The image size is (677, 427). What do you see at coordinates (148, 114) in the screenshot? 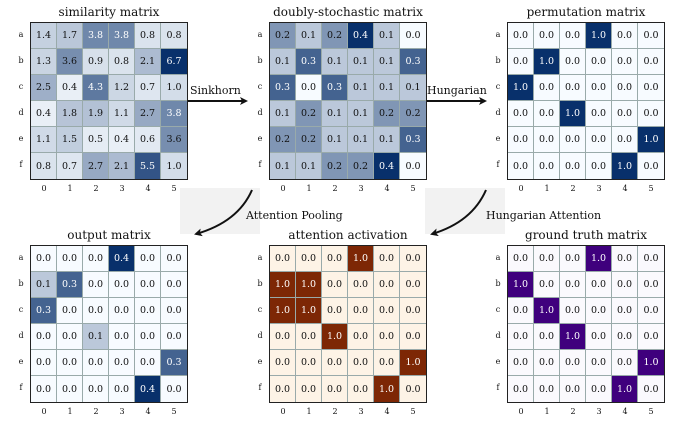
I see `matrix-cell: 2.7` at bounding box center [148, 114].